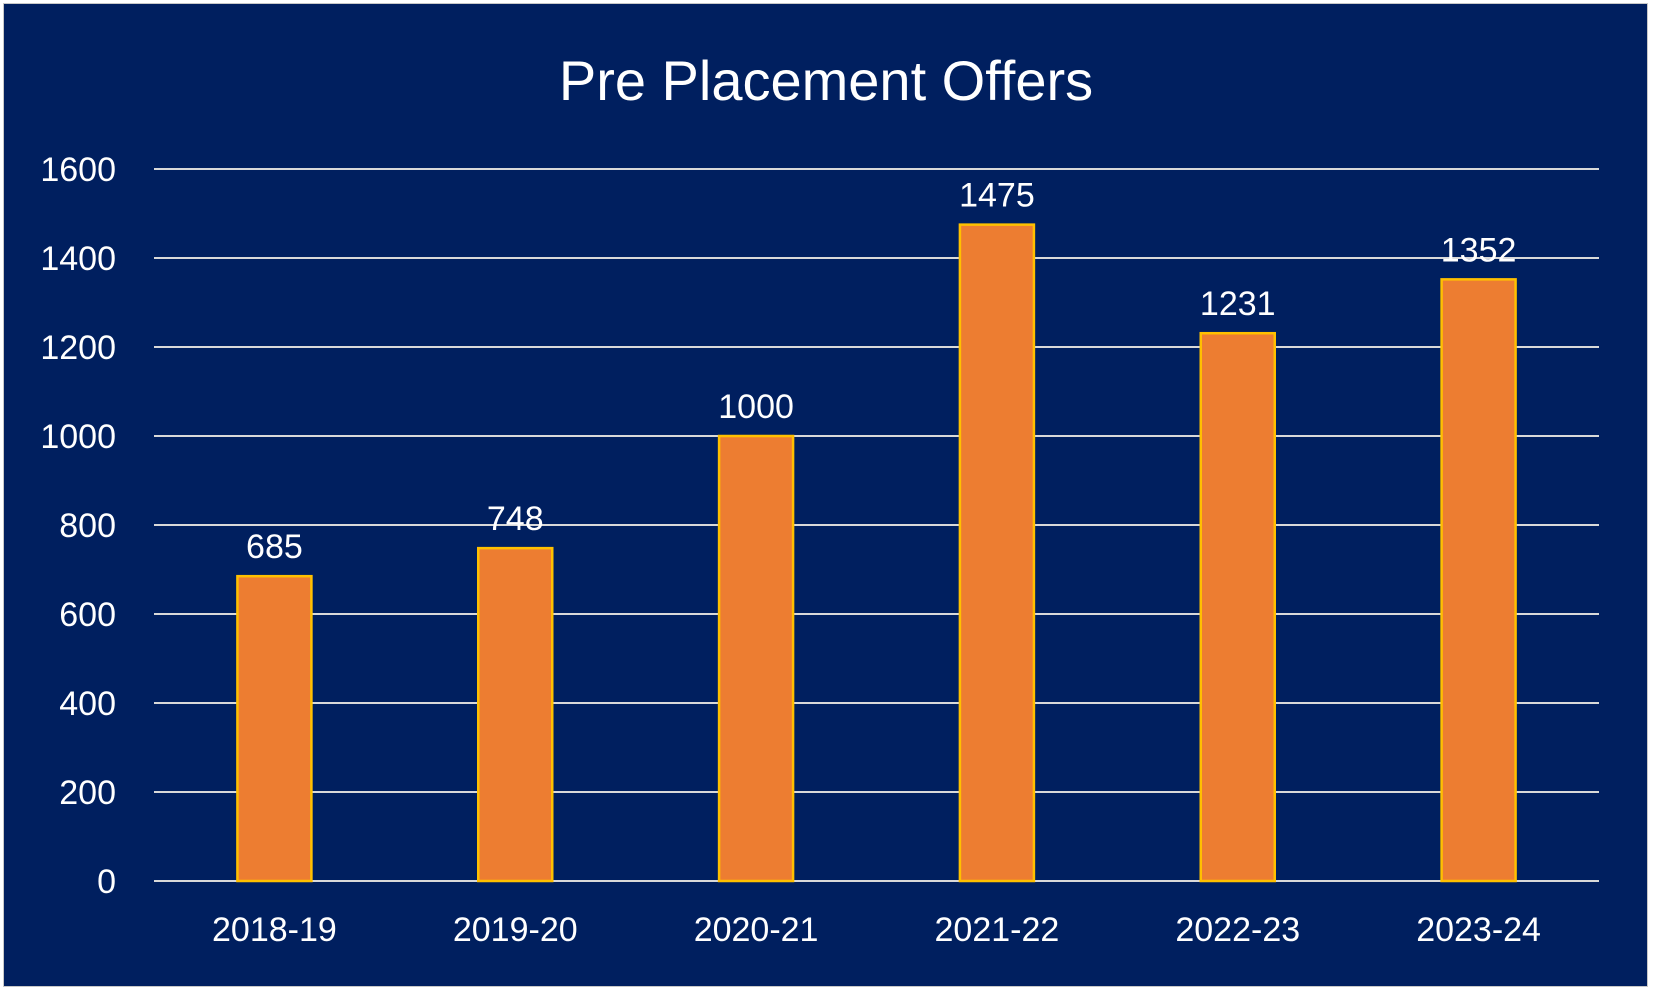 Image resolution: width=1653 pixels, height=992 pixels. I want to click on y-tick-label: 600, so click(87, 615).